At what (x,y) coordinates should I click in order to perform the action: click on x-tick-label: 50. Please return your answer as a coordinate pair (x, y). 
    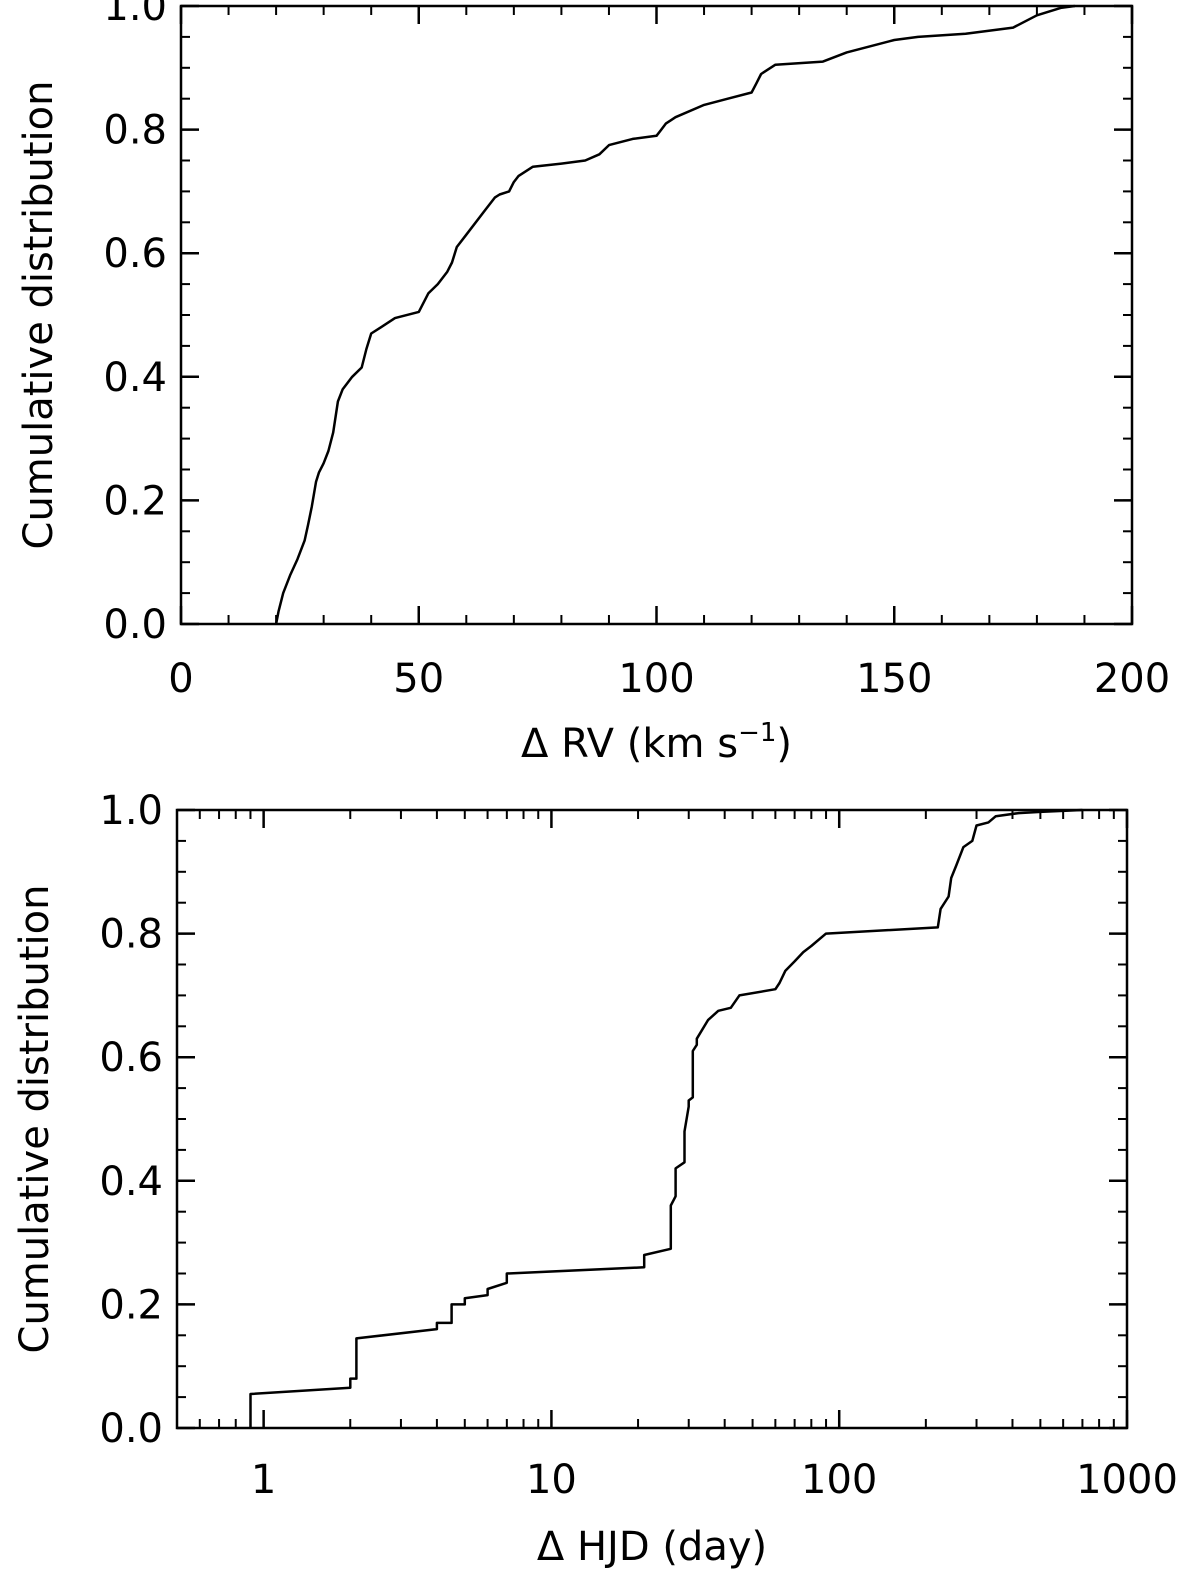
    Looking at the image, I should click on (418, 679).